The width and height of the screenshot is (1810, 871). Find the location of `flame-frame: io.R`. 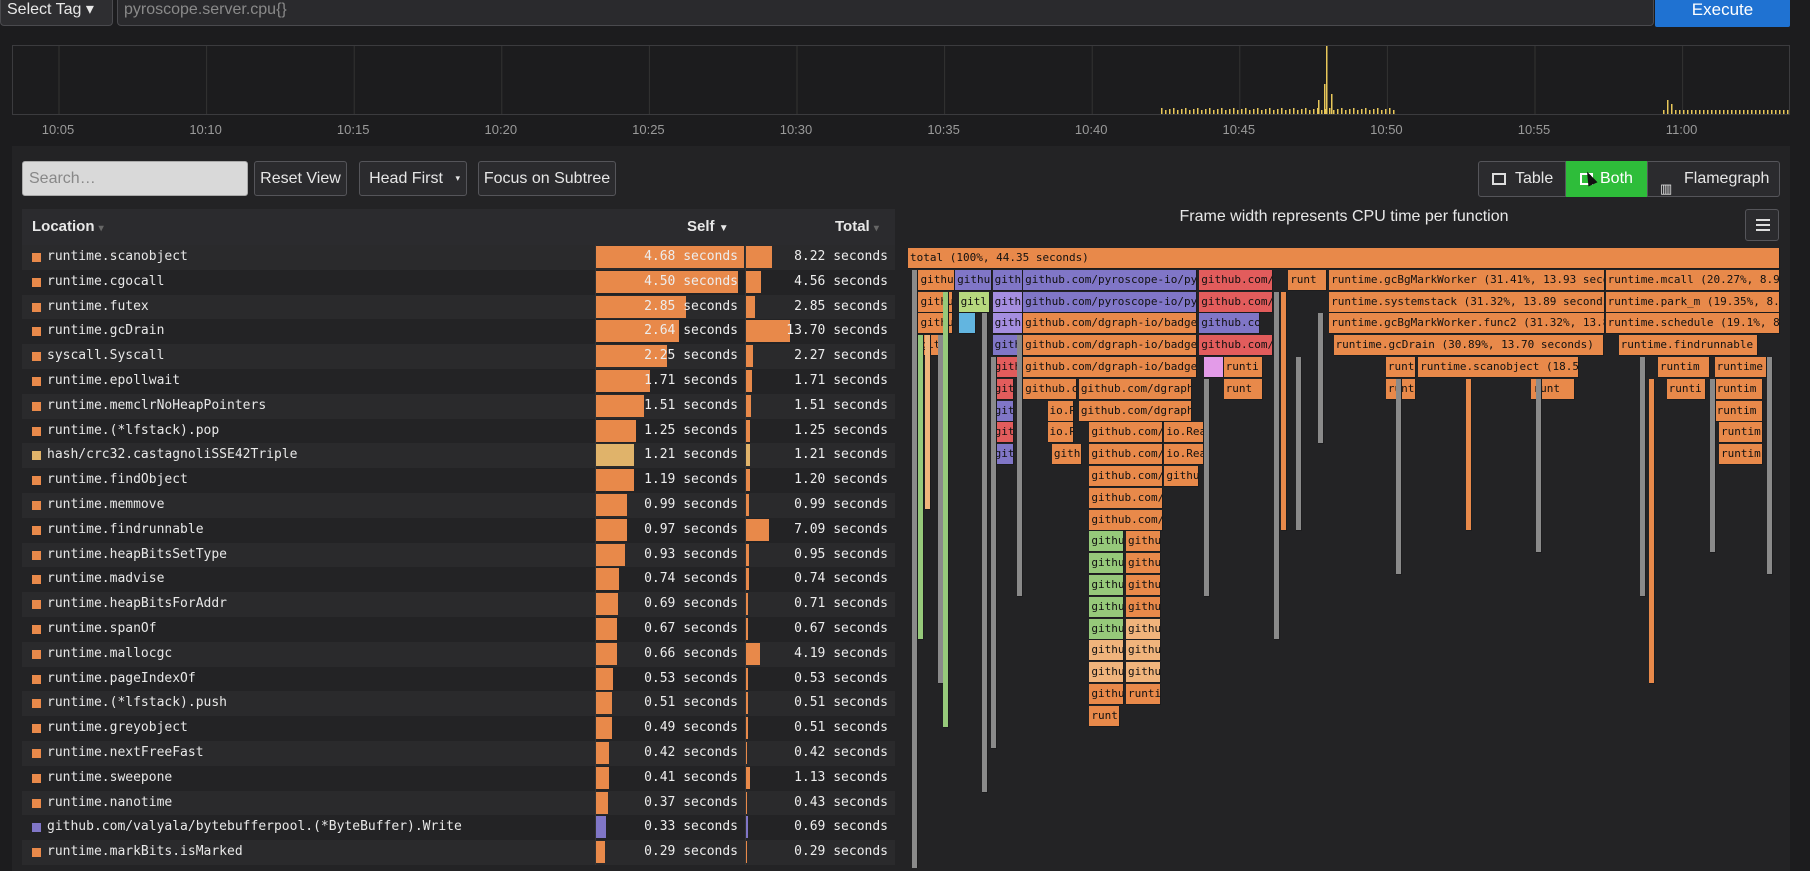

flame-frame: io.R is located at coordinates (1060, 411).